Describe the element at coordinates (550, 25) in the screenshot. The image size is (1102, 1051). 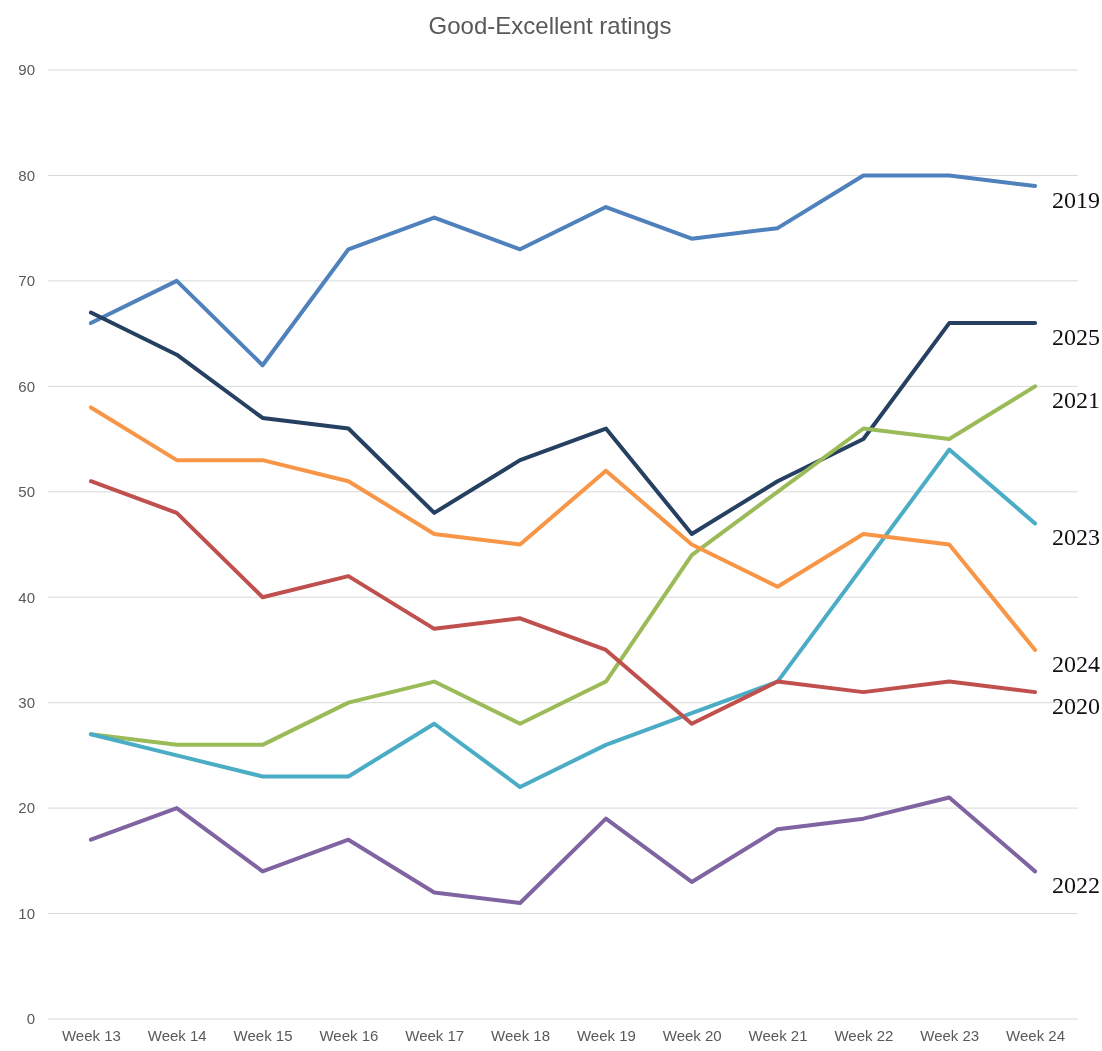
I see `chart-title: Good-Excellent ratings` at that location.